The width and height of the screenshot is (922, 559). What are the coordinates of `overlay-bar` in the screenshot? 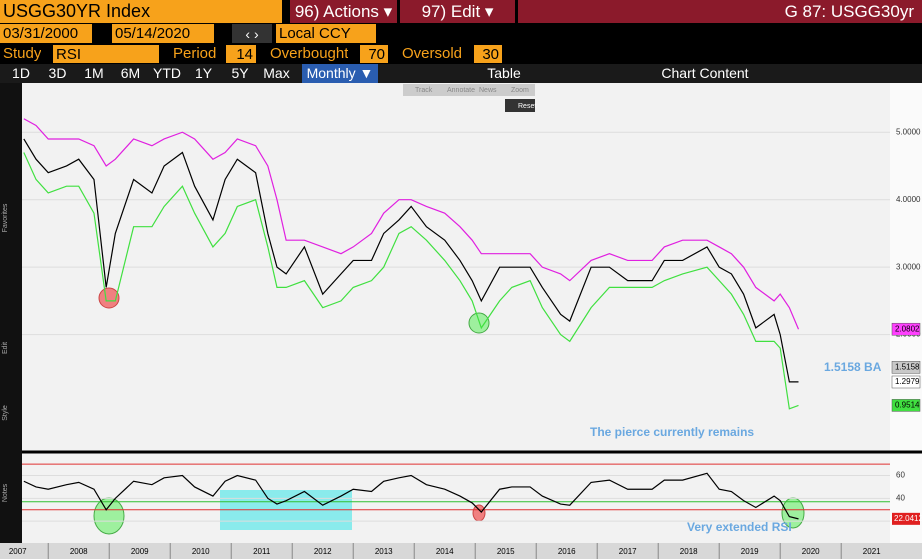 It's located at (469, 90).